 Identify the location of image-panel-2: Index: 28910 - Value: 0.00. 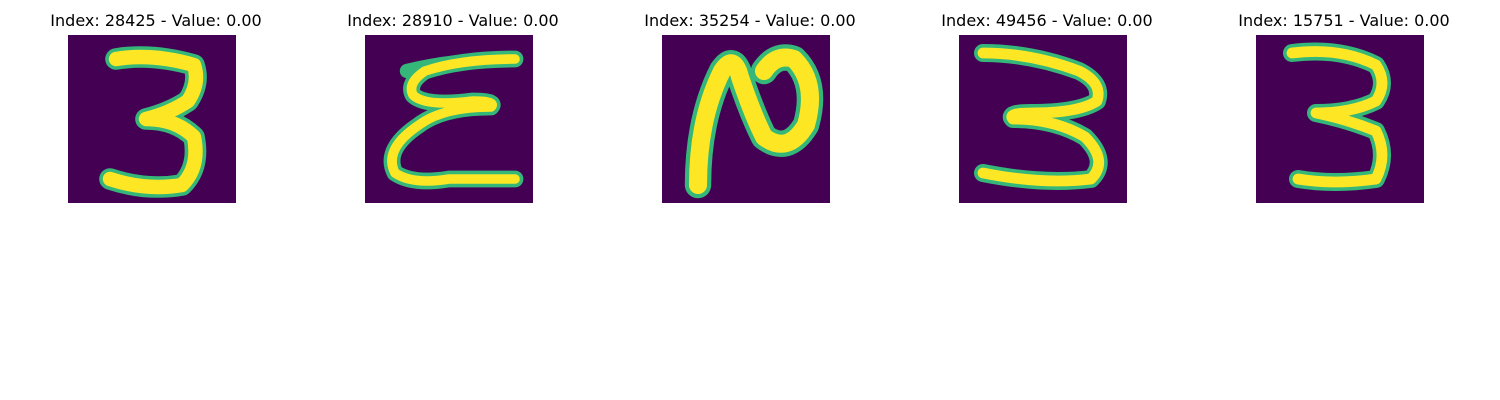
(453, 110).